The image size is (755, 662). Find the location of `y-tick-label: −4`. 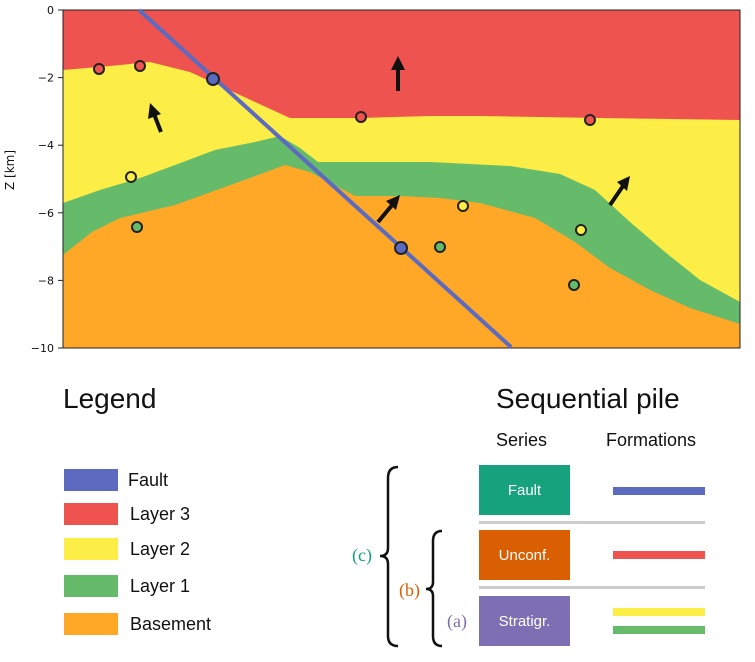

y-tick-label: −4 is located at coordinates (46, 145).